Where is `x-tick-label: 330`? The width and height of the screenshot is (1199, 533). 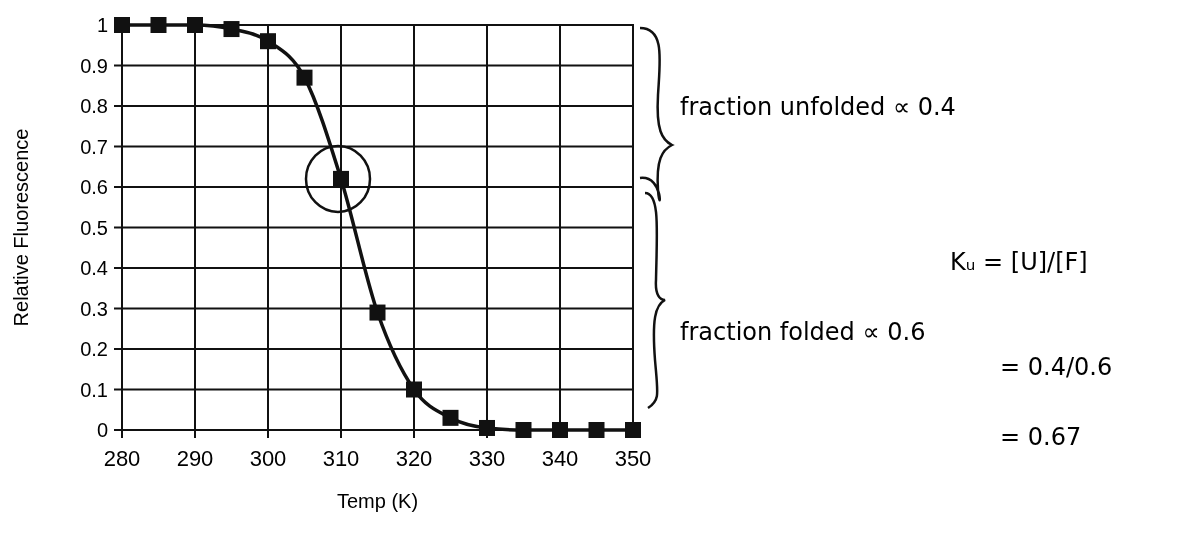
x-tick-label: 330 is located at coordinates (487, 458).